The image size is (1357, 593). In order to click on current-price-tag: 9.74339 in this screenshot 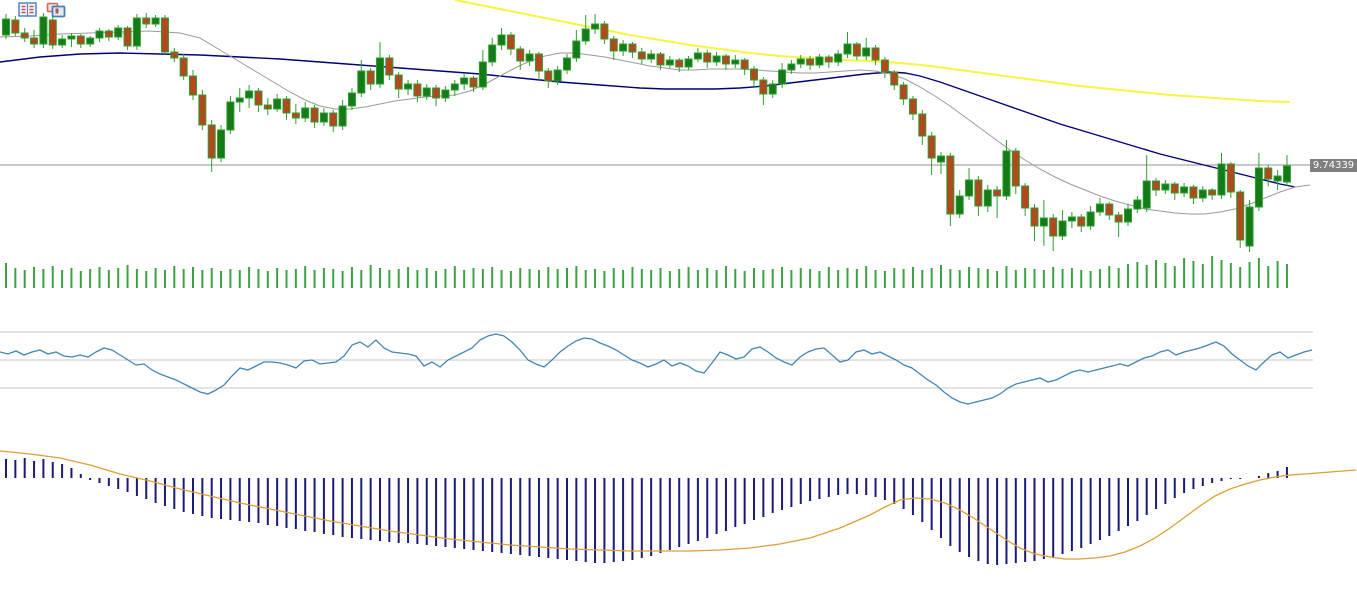, I will do `click(1333, 165)`.